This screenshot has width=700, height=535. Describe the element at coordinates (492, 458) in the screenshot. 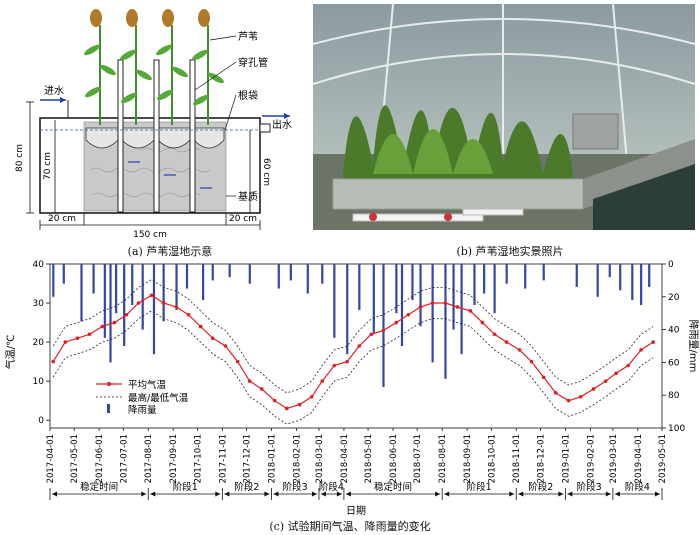

I see `x-tick-label: 2018-10-01` at that location.